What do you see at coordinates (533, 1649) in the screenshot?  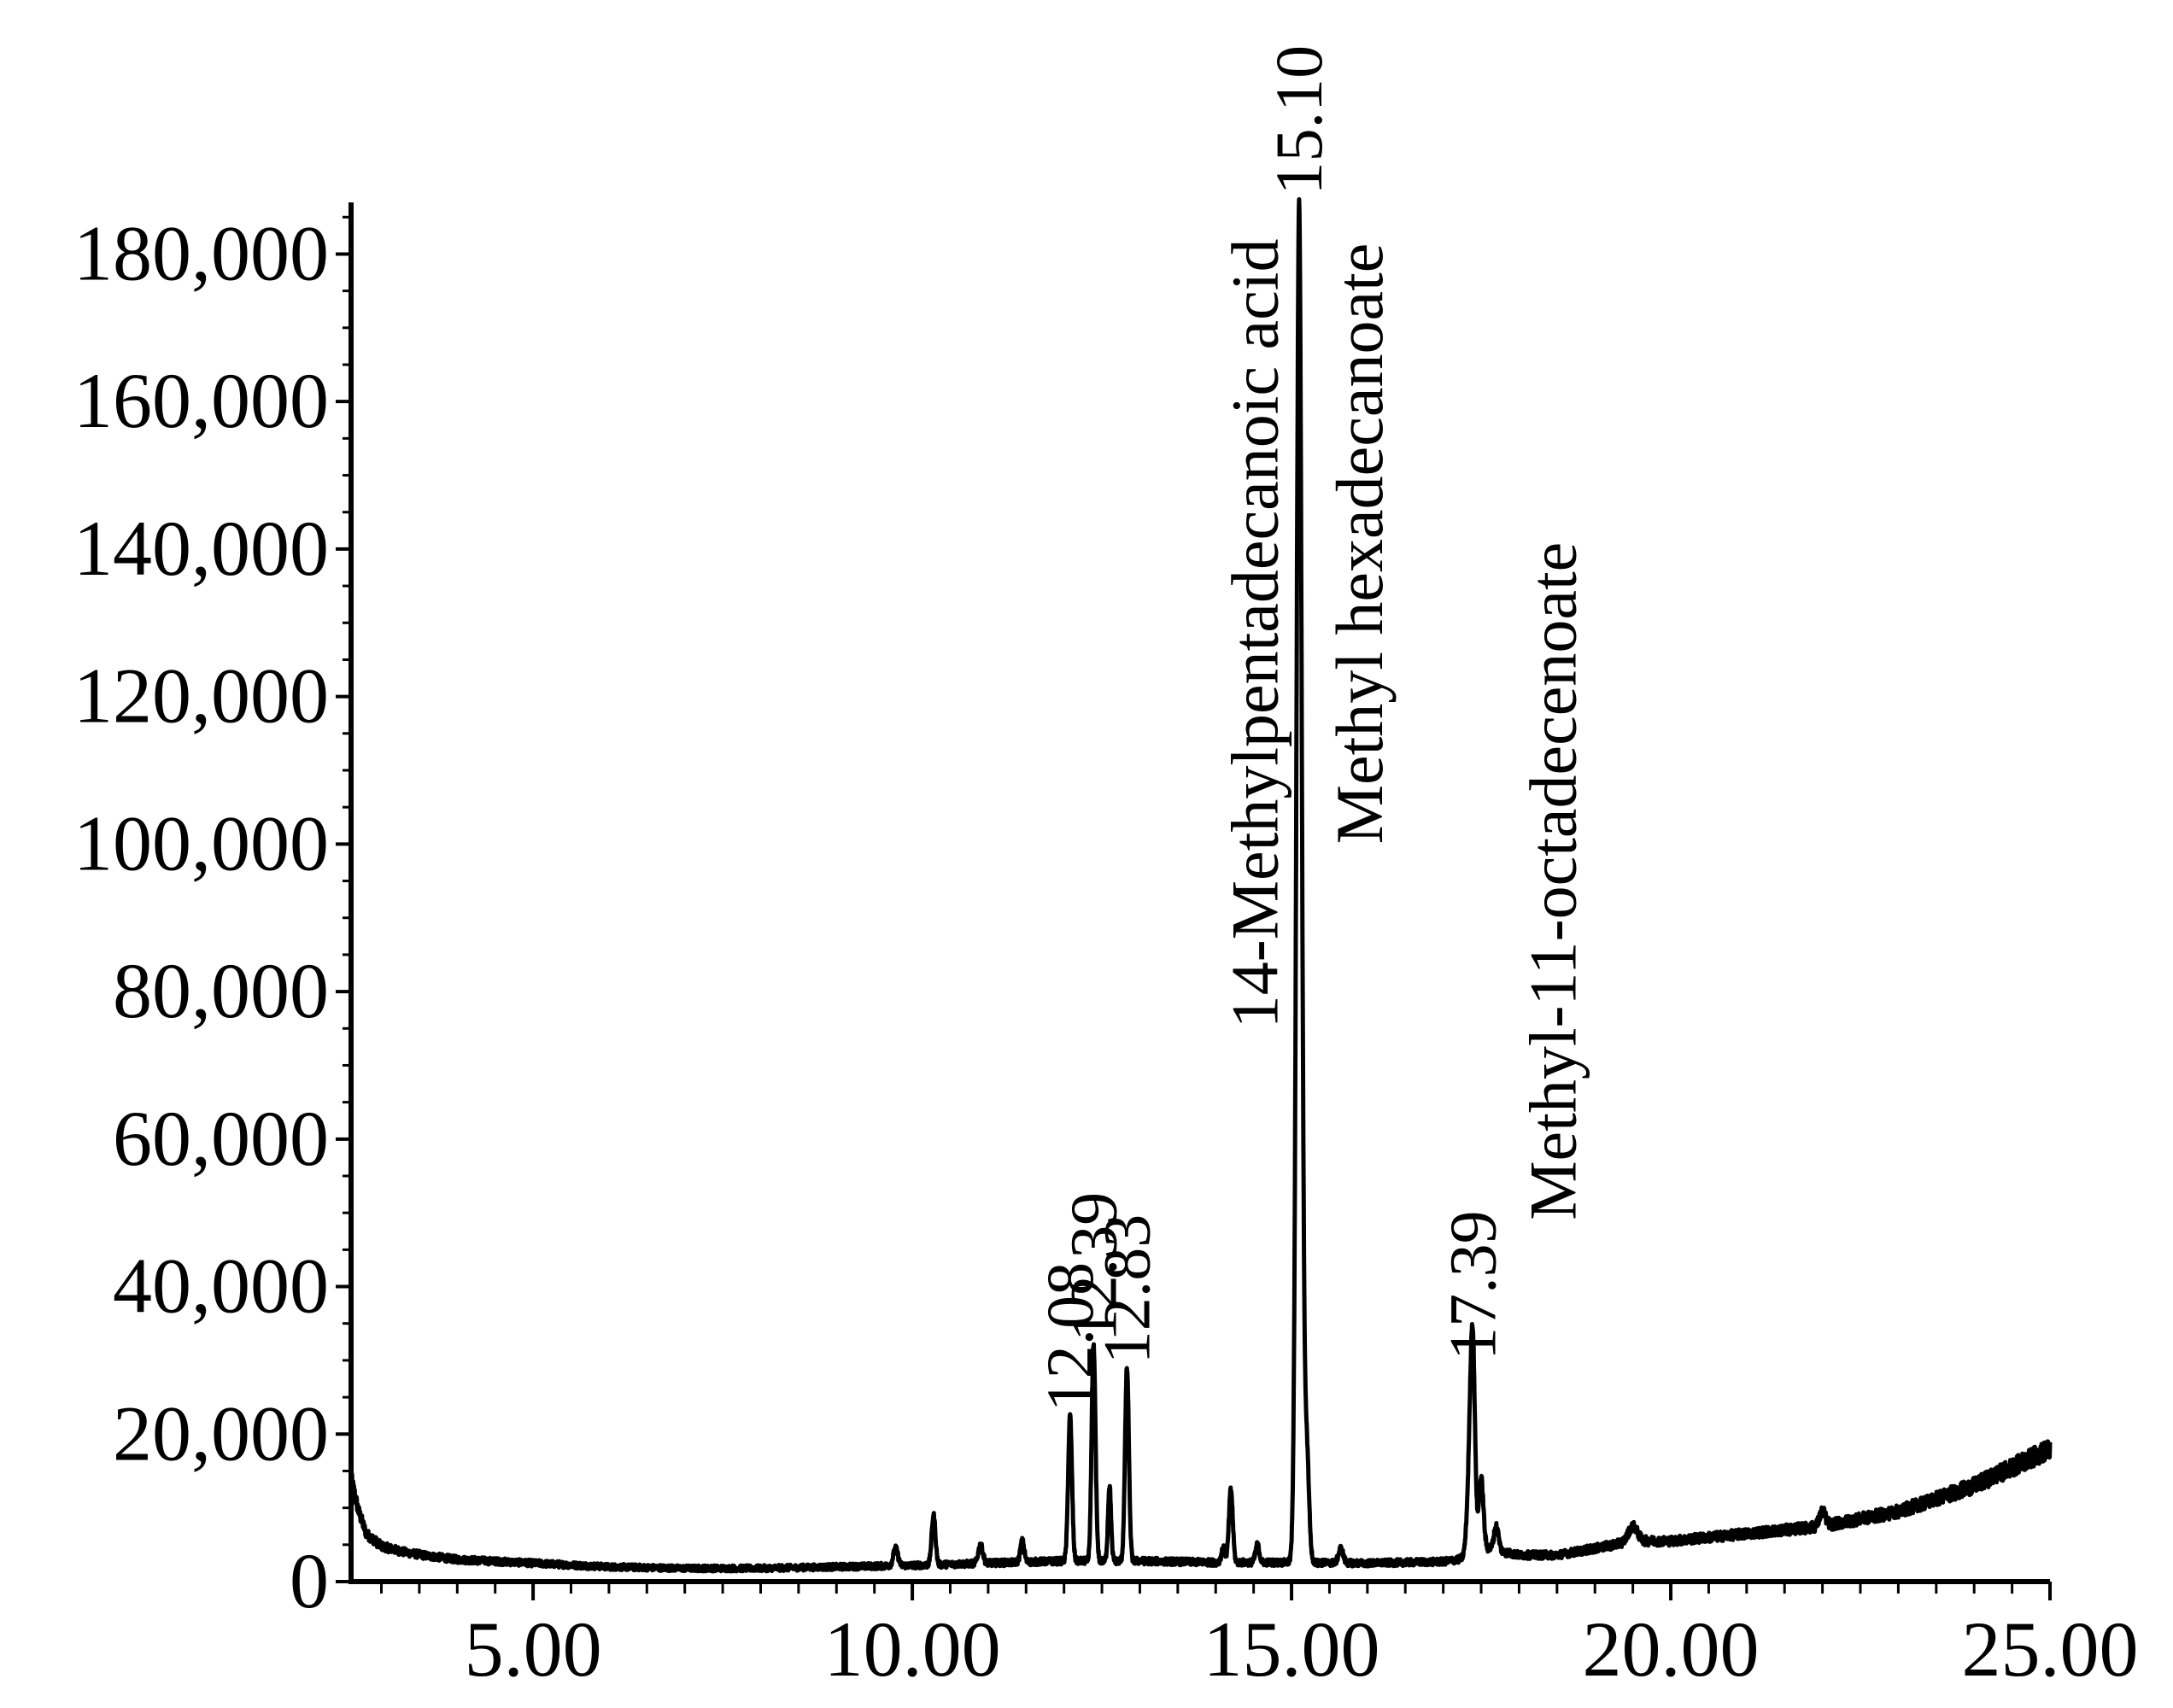 I see `x-tick-label: 5.00` at bounding box center [533, 1649].